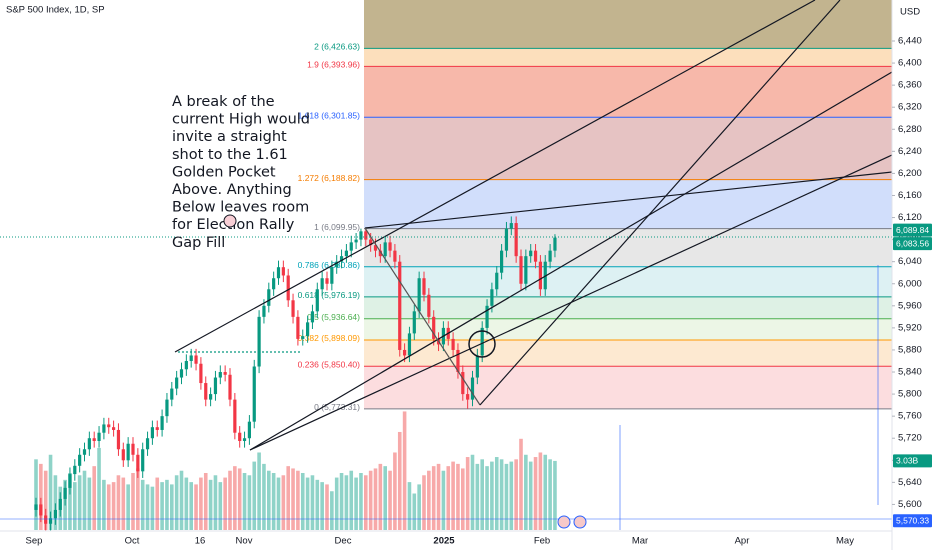  I want to click on x-tick-label: Mar, so click(640, 541).